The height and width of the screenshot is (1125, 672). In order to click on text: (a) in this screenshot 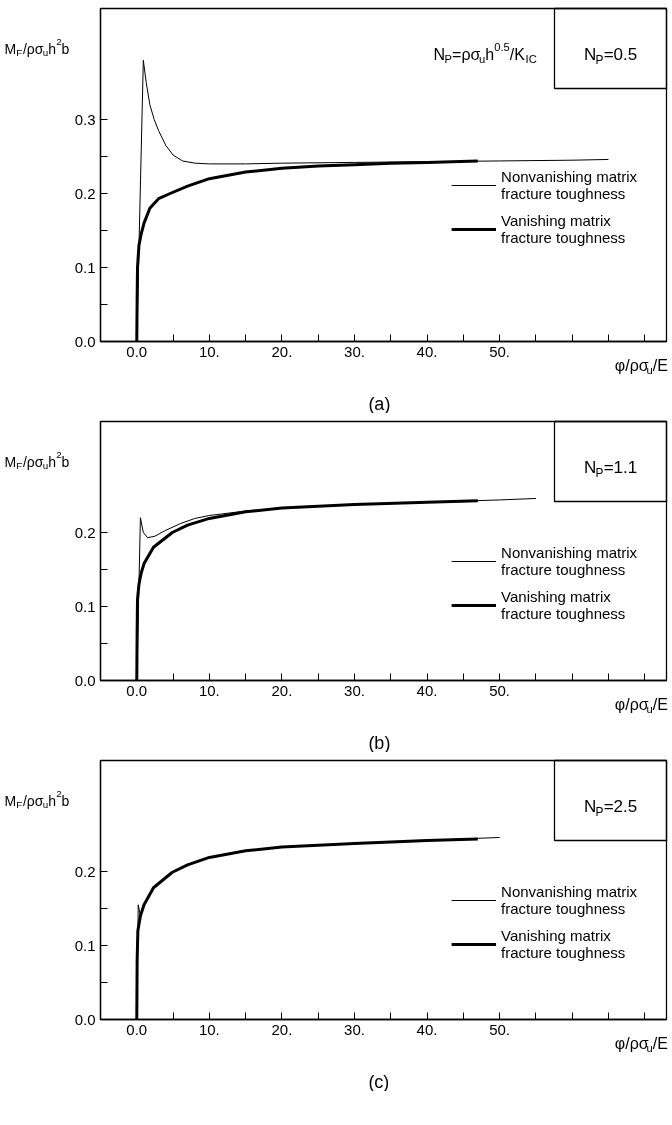, I will do `click(379, 403)`.